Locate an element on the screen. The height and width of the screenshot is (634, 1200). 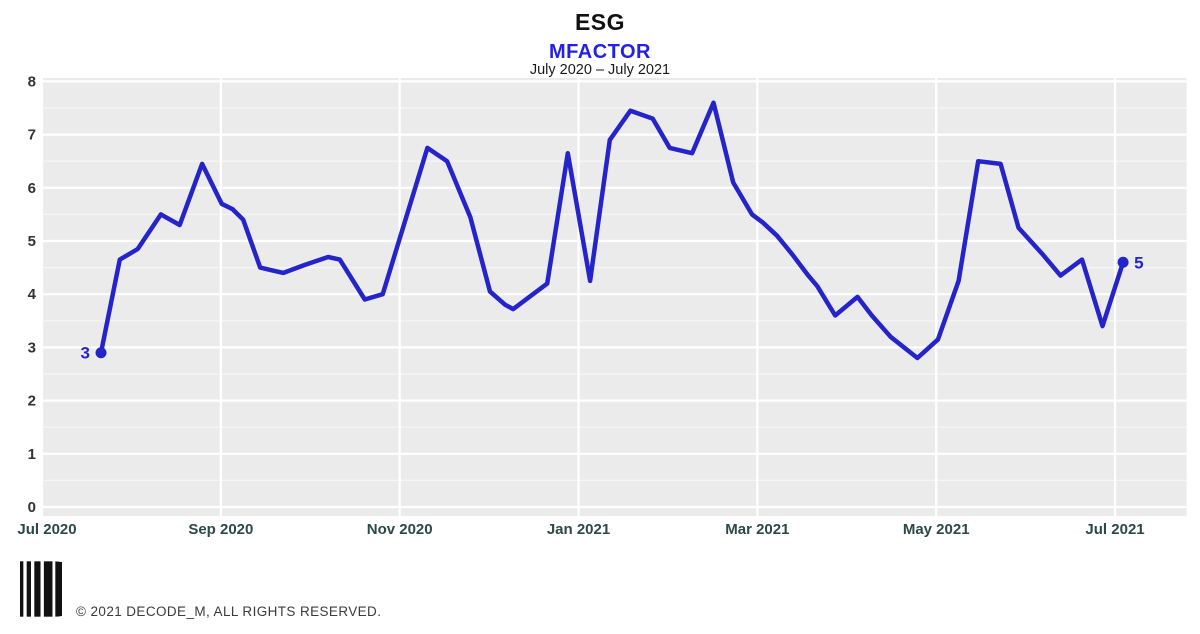
y-axis-tick-label: 2 is located at coordinates (32, 401).